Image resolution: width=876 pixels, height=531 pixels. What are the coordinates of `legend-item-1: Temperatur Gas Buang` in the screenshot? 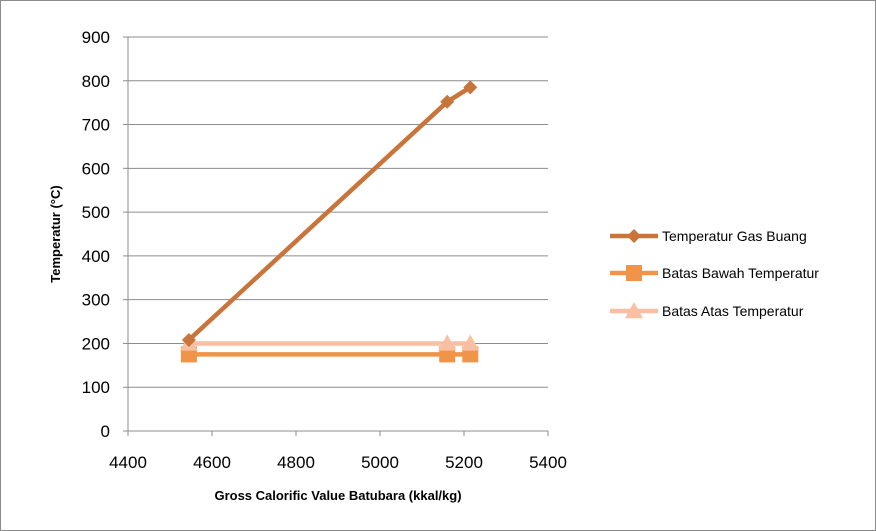 It's located at (708, 236).